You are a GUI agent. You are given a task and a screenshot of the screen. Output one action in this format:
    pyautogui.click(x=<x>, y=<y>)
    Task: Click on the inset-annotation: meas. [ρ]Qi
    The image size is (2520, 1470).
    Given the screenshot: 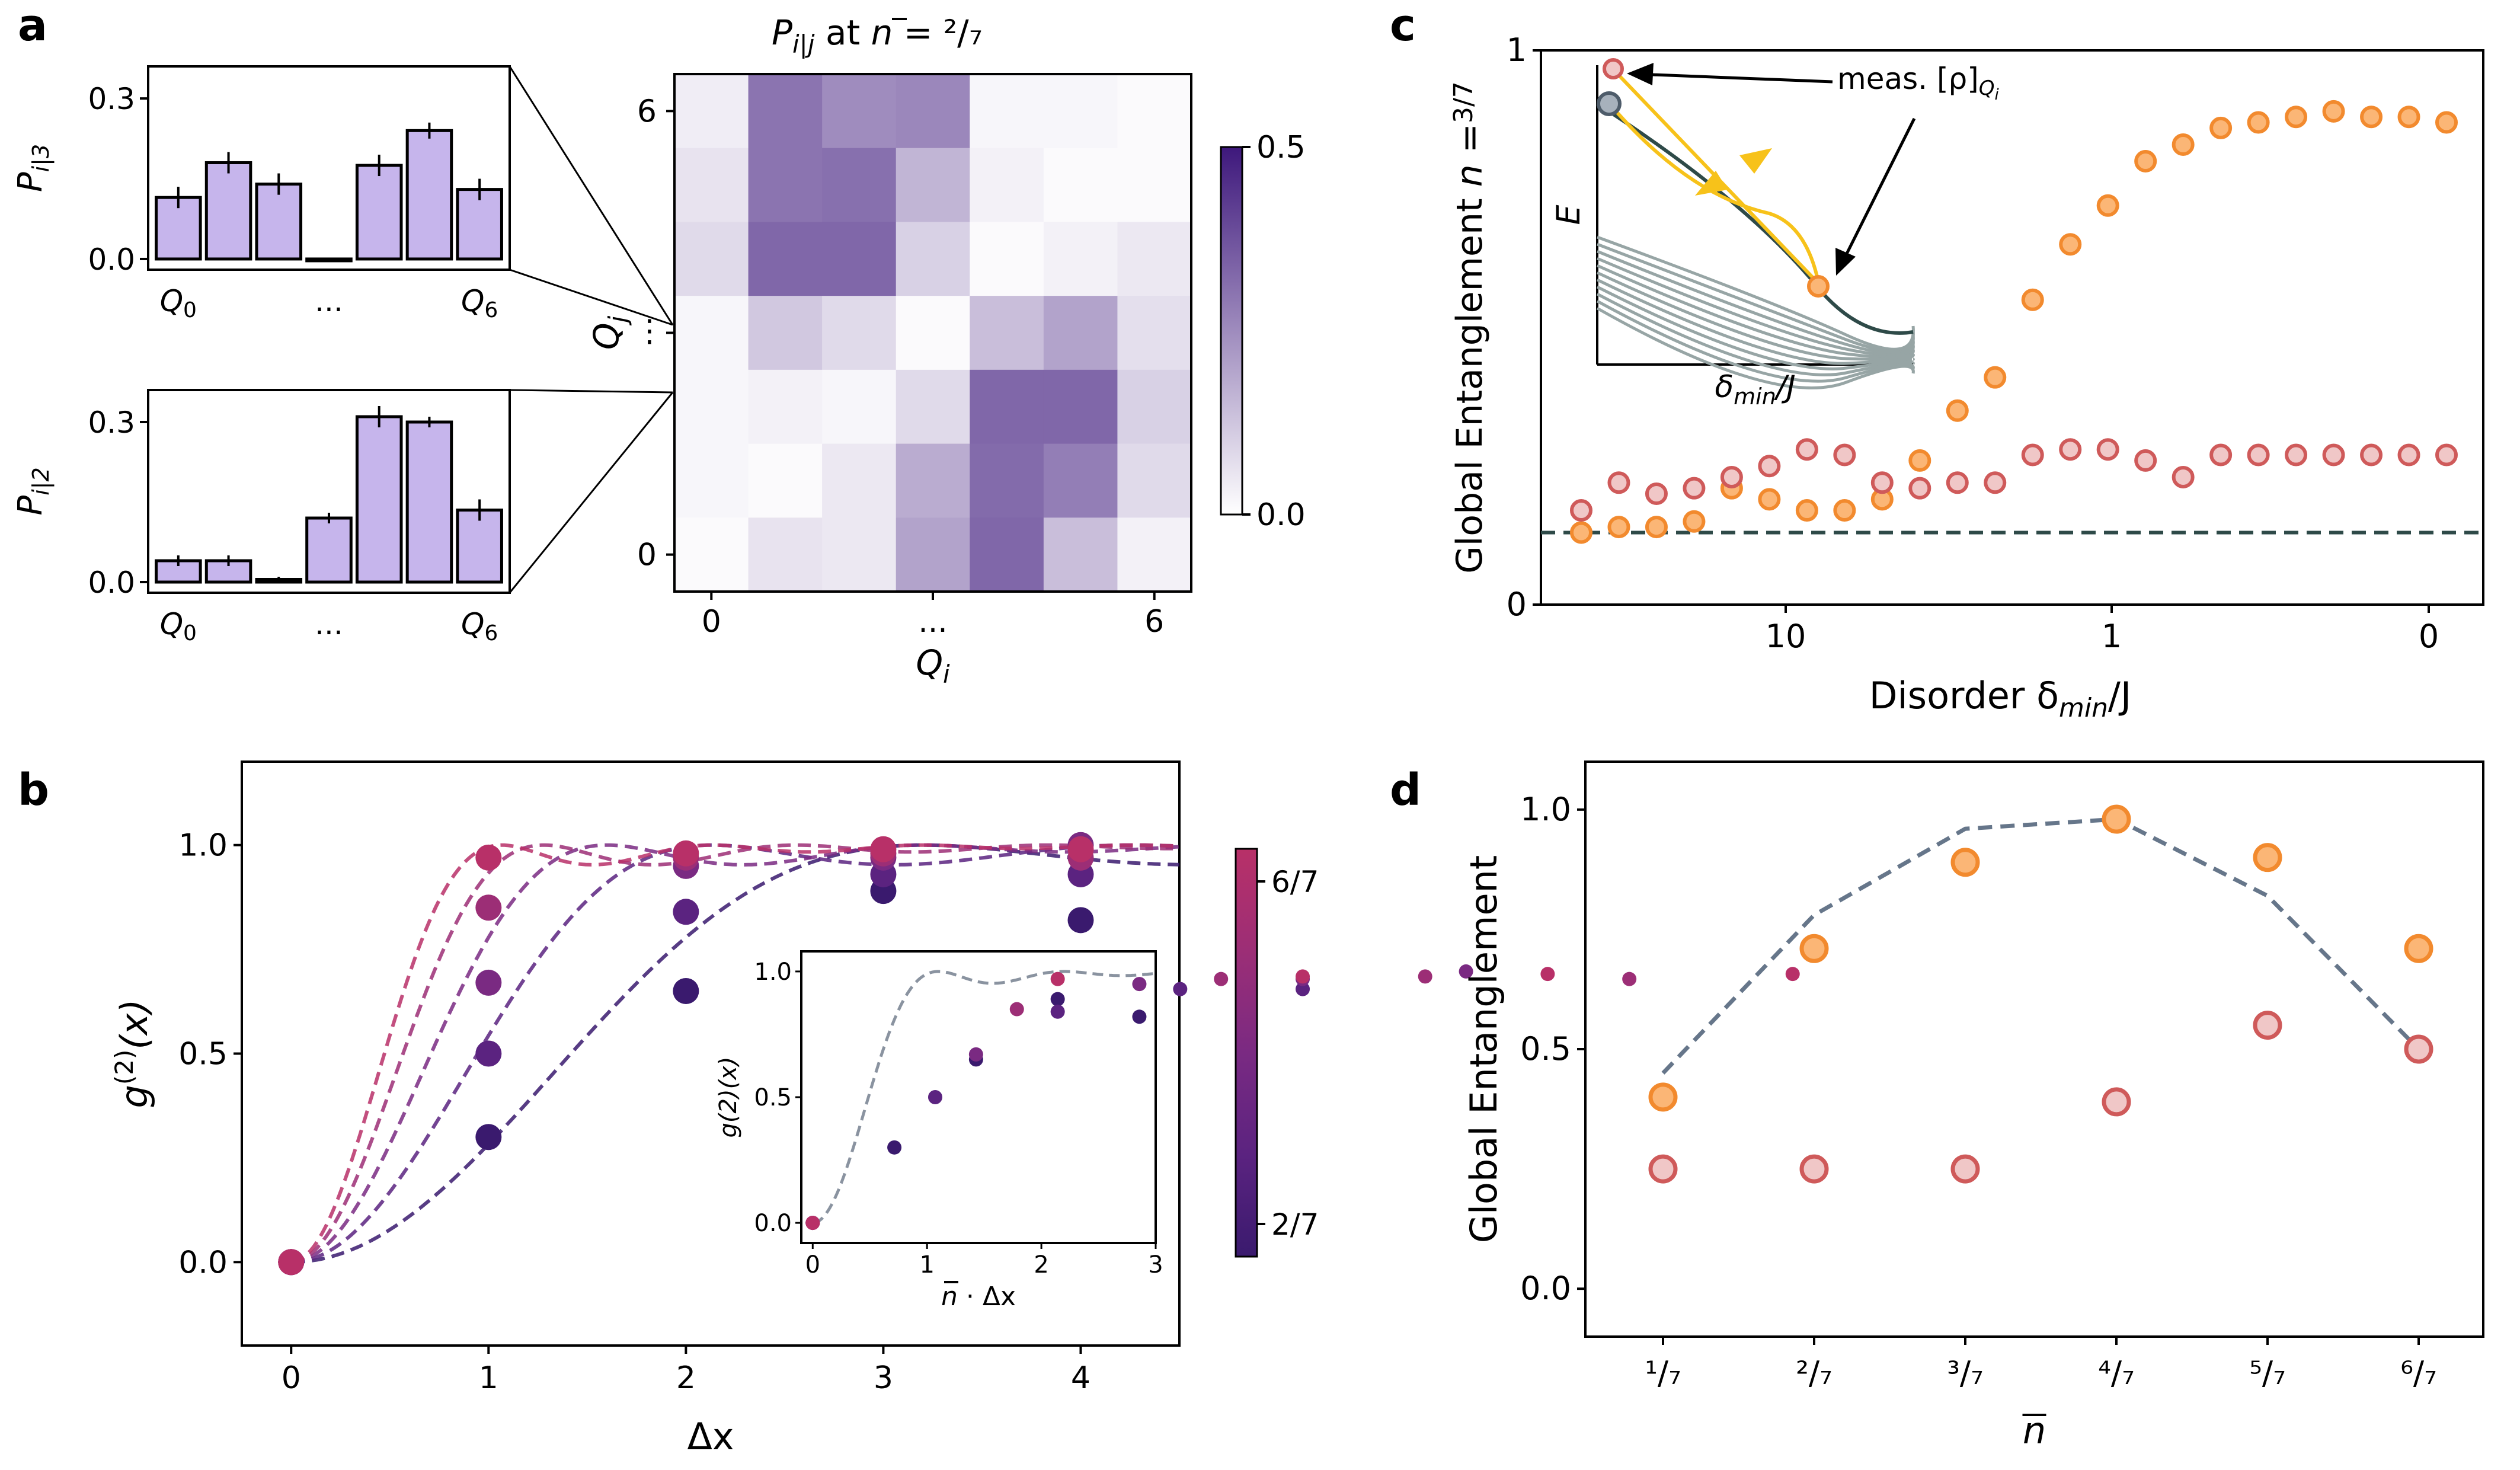 What is the action you would take?
    pyautogui.click(x=1918, y=83)
    